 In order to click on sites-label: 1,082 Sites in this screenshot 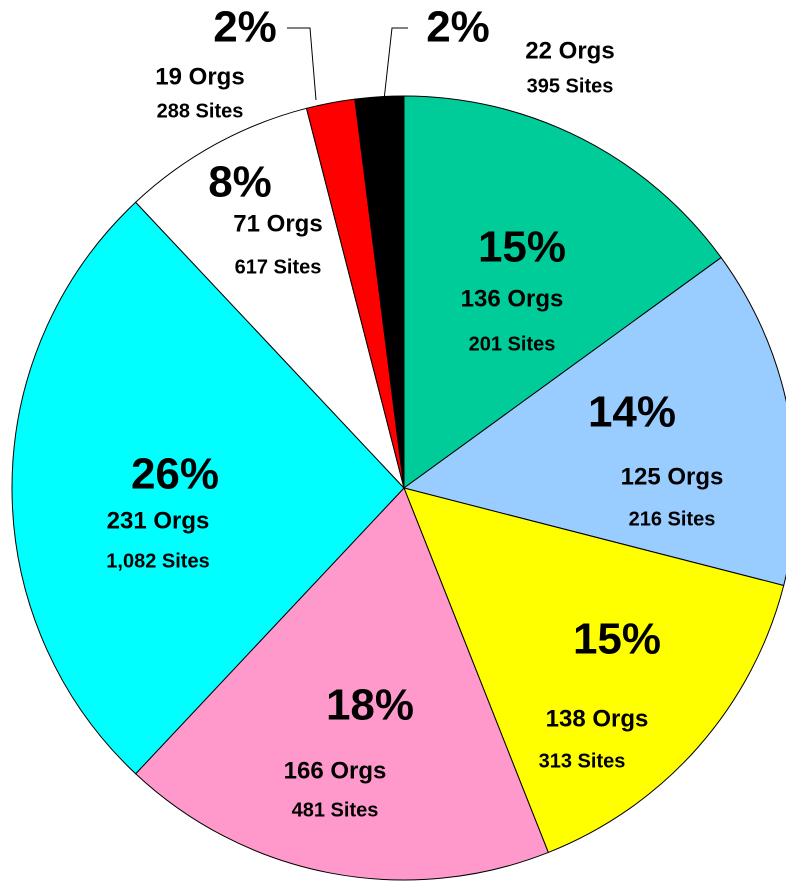, I will do `click(157, 561)`.